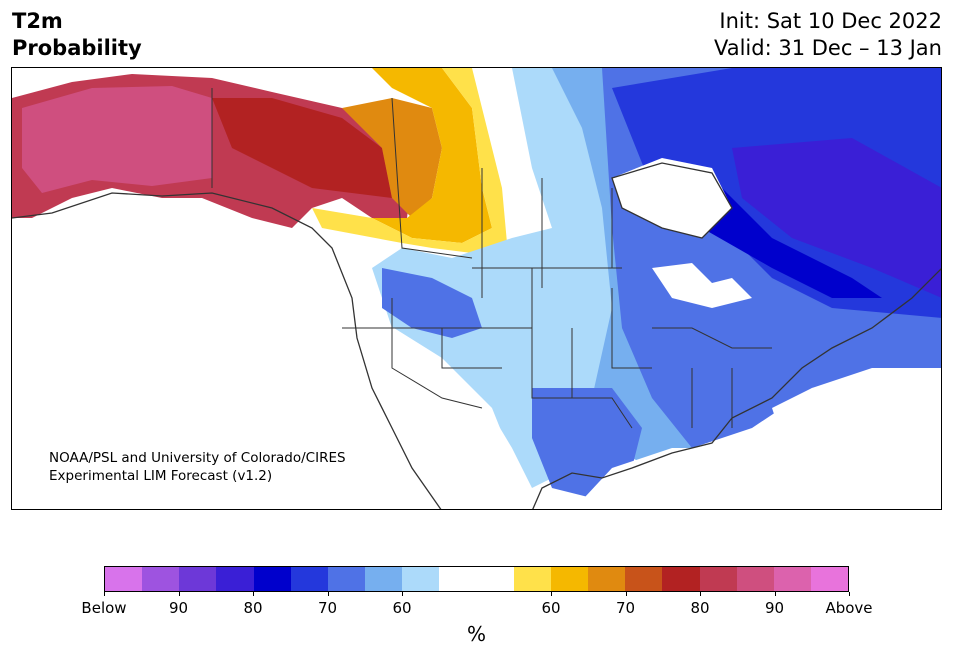  What do you see at coordinates (836, 218) in the screenshot?
I see `labrador-purple` at bounding box center [836, 218].